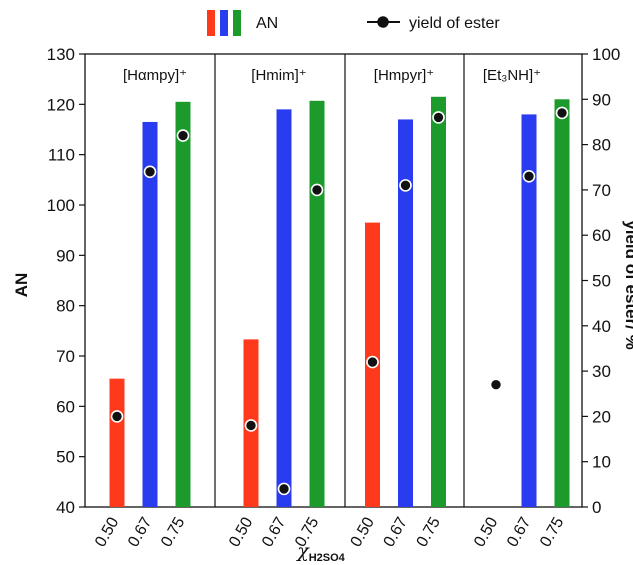  What do you see at coordinates (284, 489) in the screenshot?
I see `yield-point-2-0.67` at bounding box center [284, 489].